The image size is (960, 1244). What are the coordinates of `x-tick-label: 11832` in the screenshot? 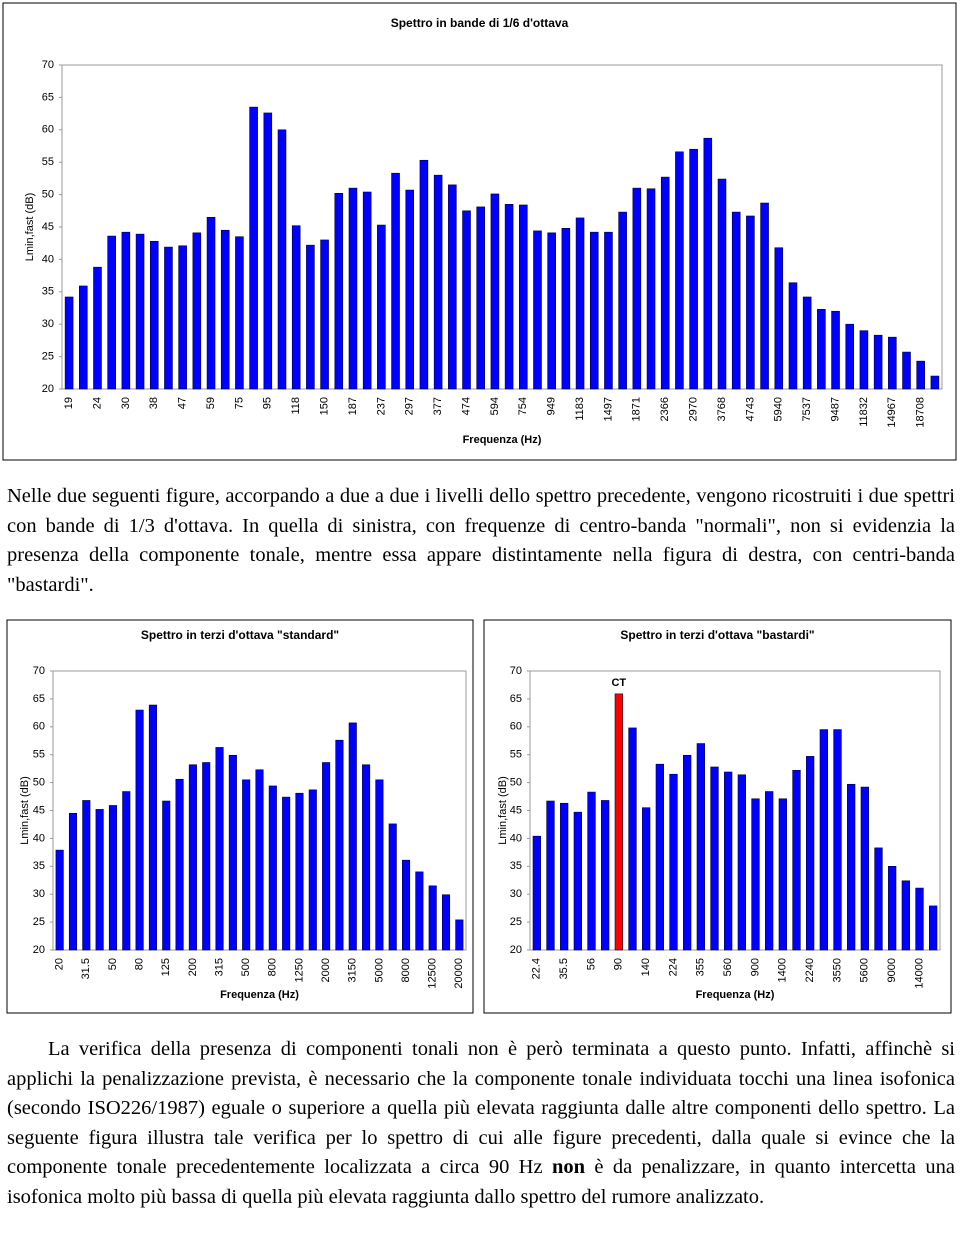 It's located at (864, 412).